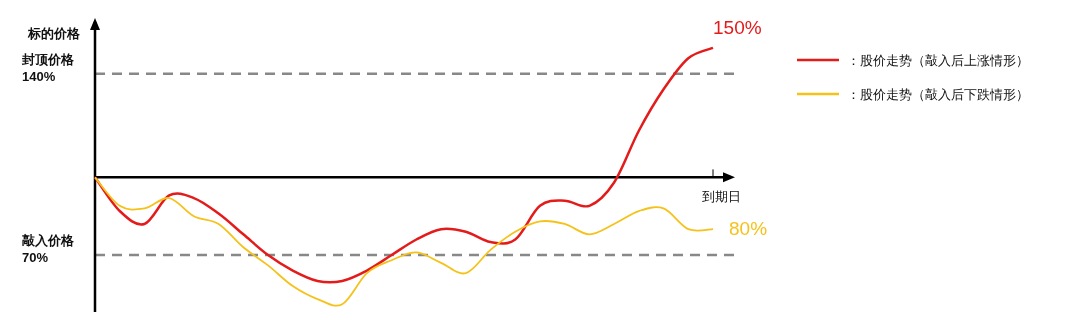 Image resolution: width=1080 pixels, height=324 pixels. What do you see at coordinates (938, 94) in the screenshot?
I see `legend-label: ：股价走势（敲入后下跌情形）` at bounding box center [938, 94].